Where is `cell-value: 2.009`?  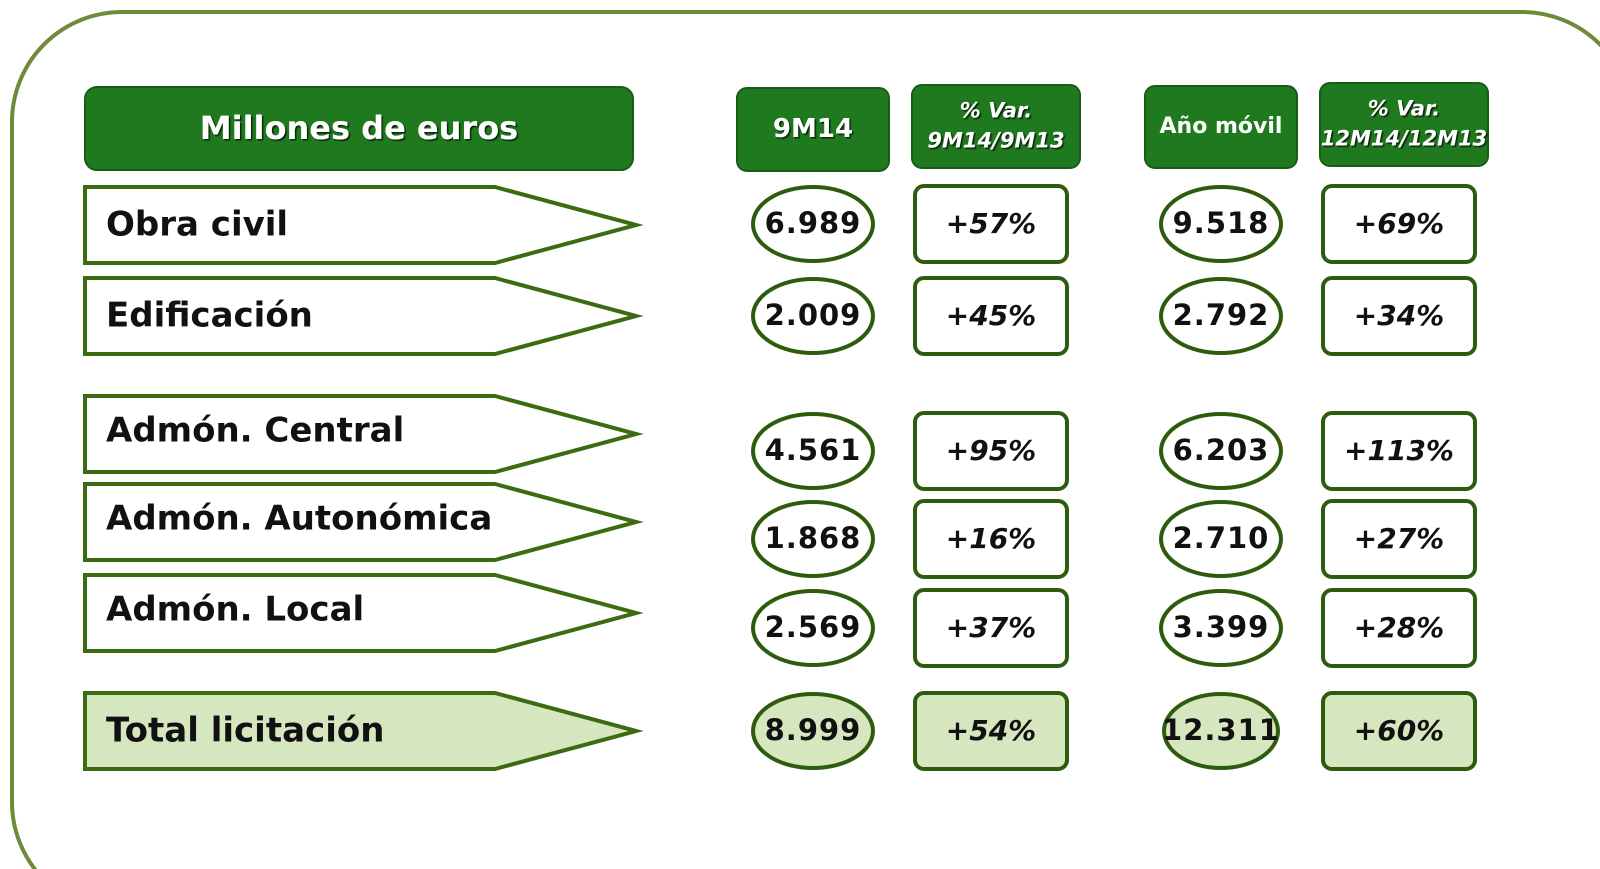 cell-value: 2.009 is located at coordinates (813, 315).